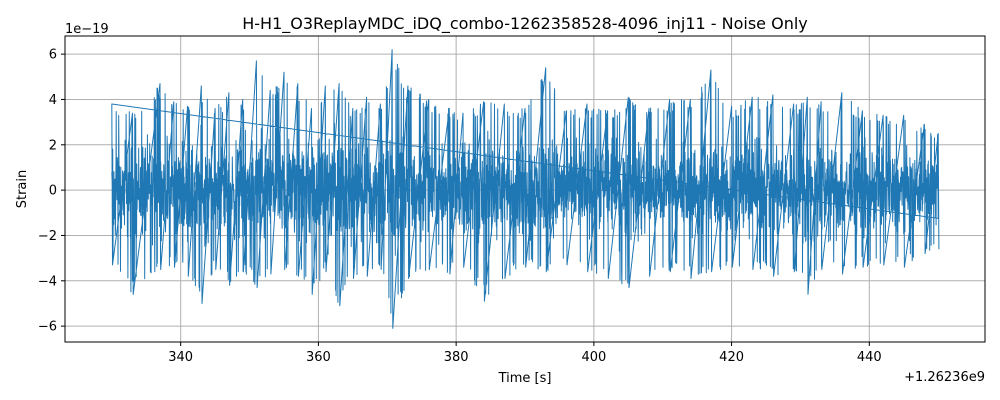 This screenshot has height=400, width=1000. Describe the element at coordinates (53, 55) in the screenshot. I see `y-tick-label: 6` at that location.